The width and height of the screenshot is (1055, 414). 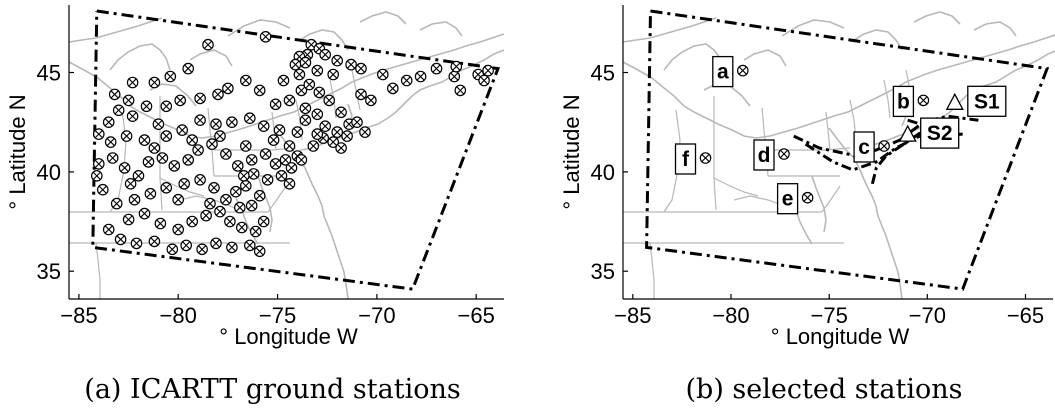 What do you see at coordinates (603, 73) in the screenshot?
I see `y-tick-label: 45` at bounding box center [603, 73].